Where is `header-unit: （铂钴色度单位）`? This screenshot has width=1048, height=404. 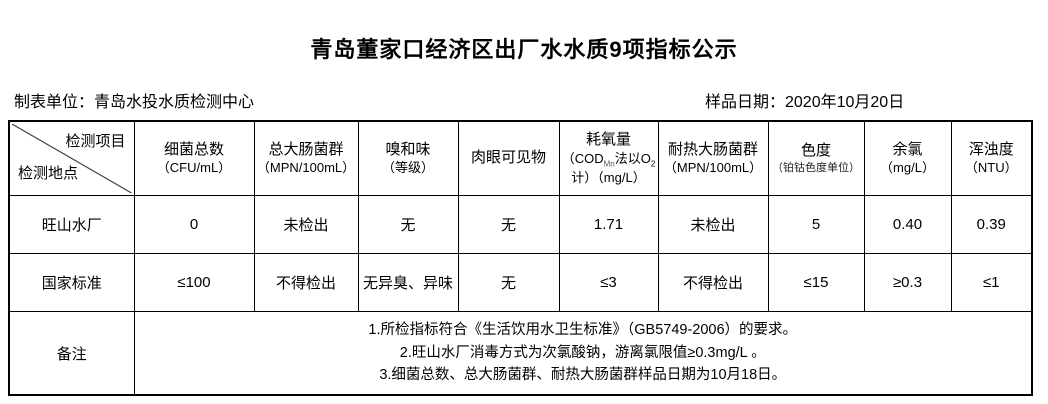 header-unit: （铂钴色度单位） is located at coordinates (816, 168).